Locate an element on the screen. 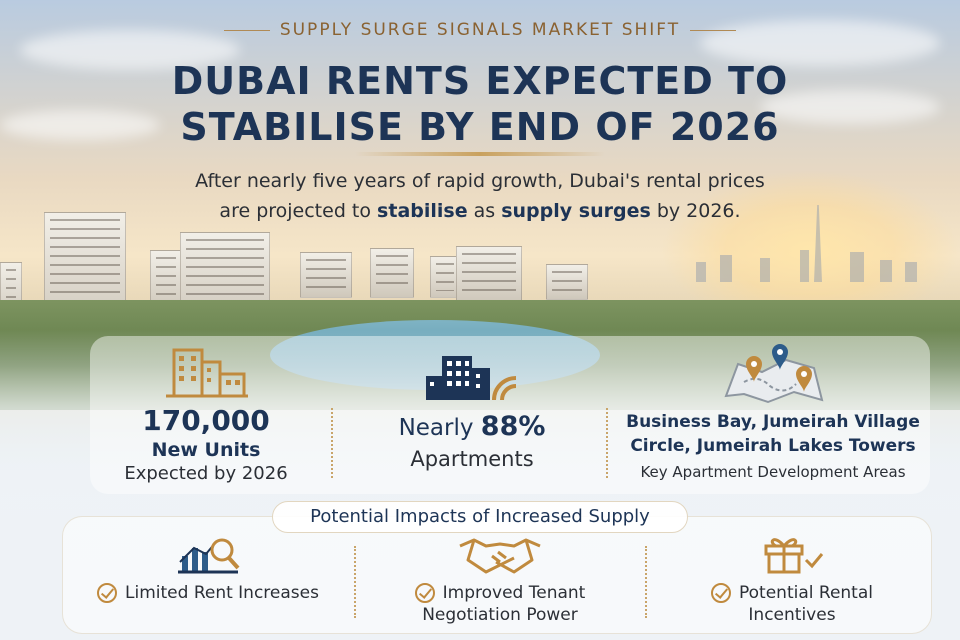 The width and height of the screenshot is (960, 640). subtitle-text: as is located at coordinates (484, 211).